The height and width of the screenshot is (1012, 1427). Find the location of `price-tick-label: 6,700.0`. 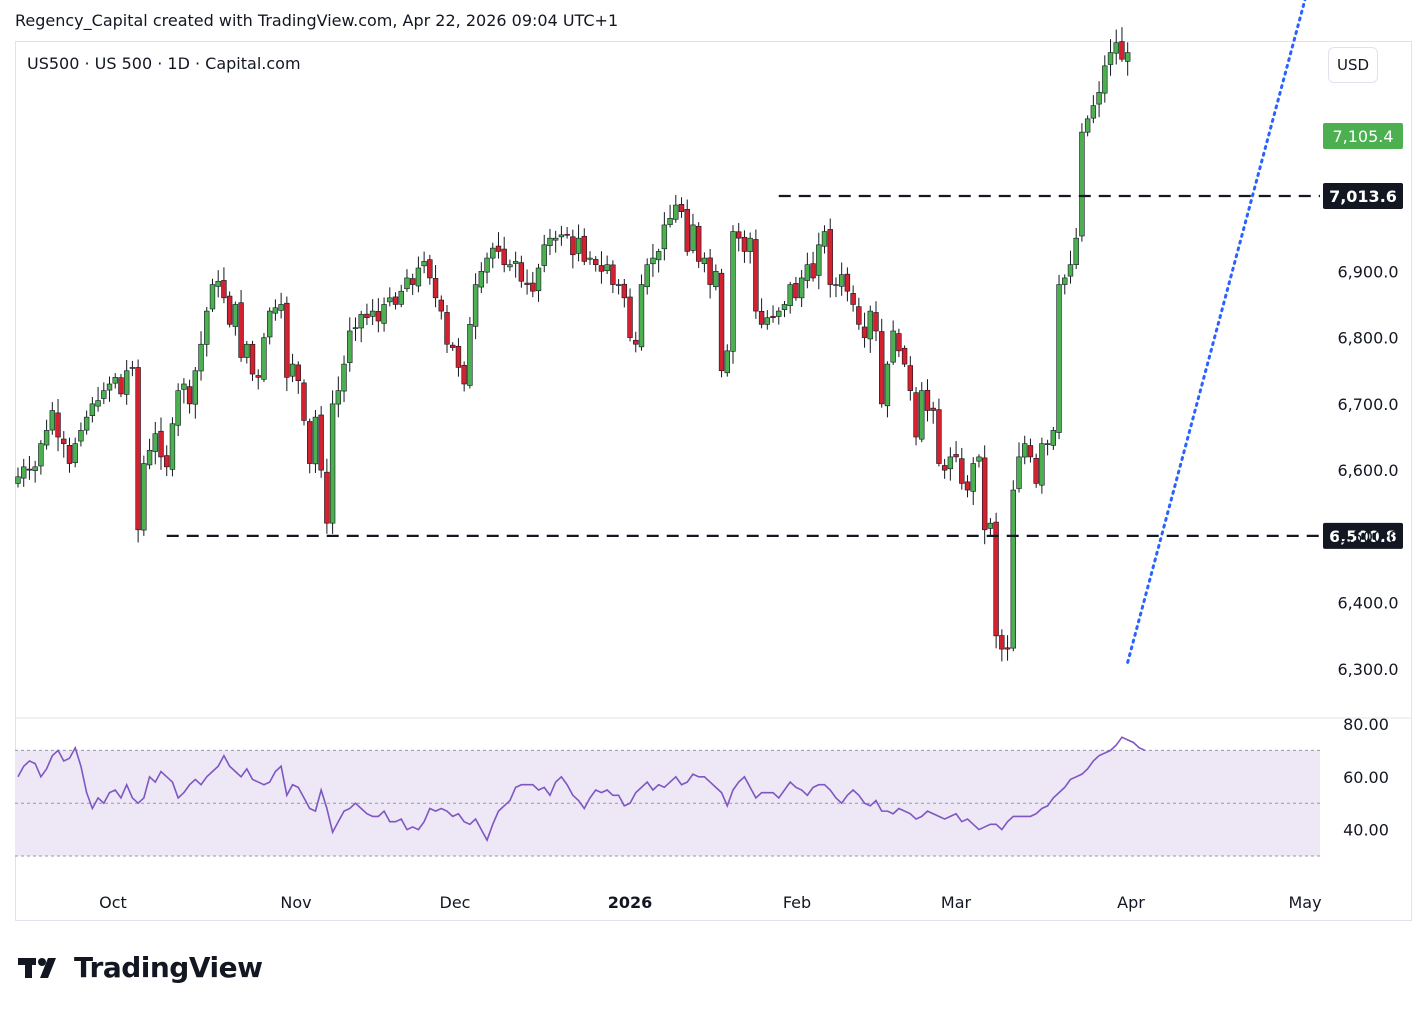

price-tick-label: 6,700.0 is located at coordinates (1367, 404).